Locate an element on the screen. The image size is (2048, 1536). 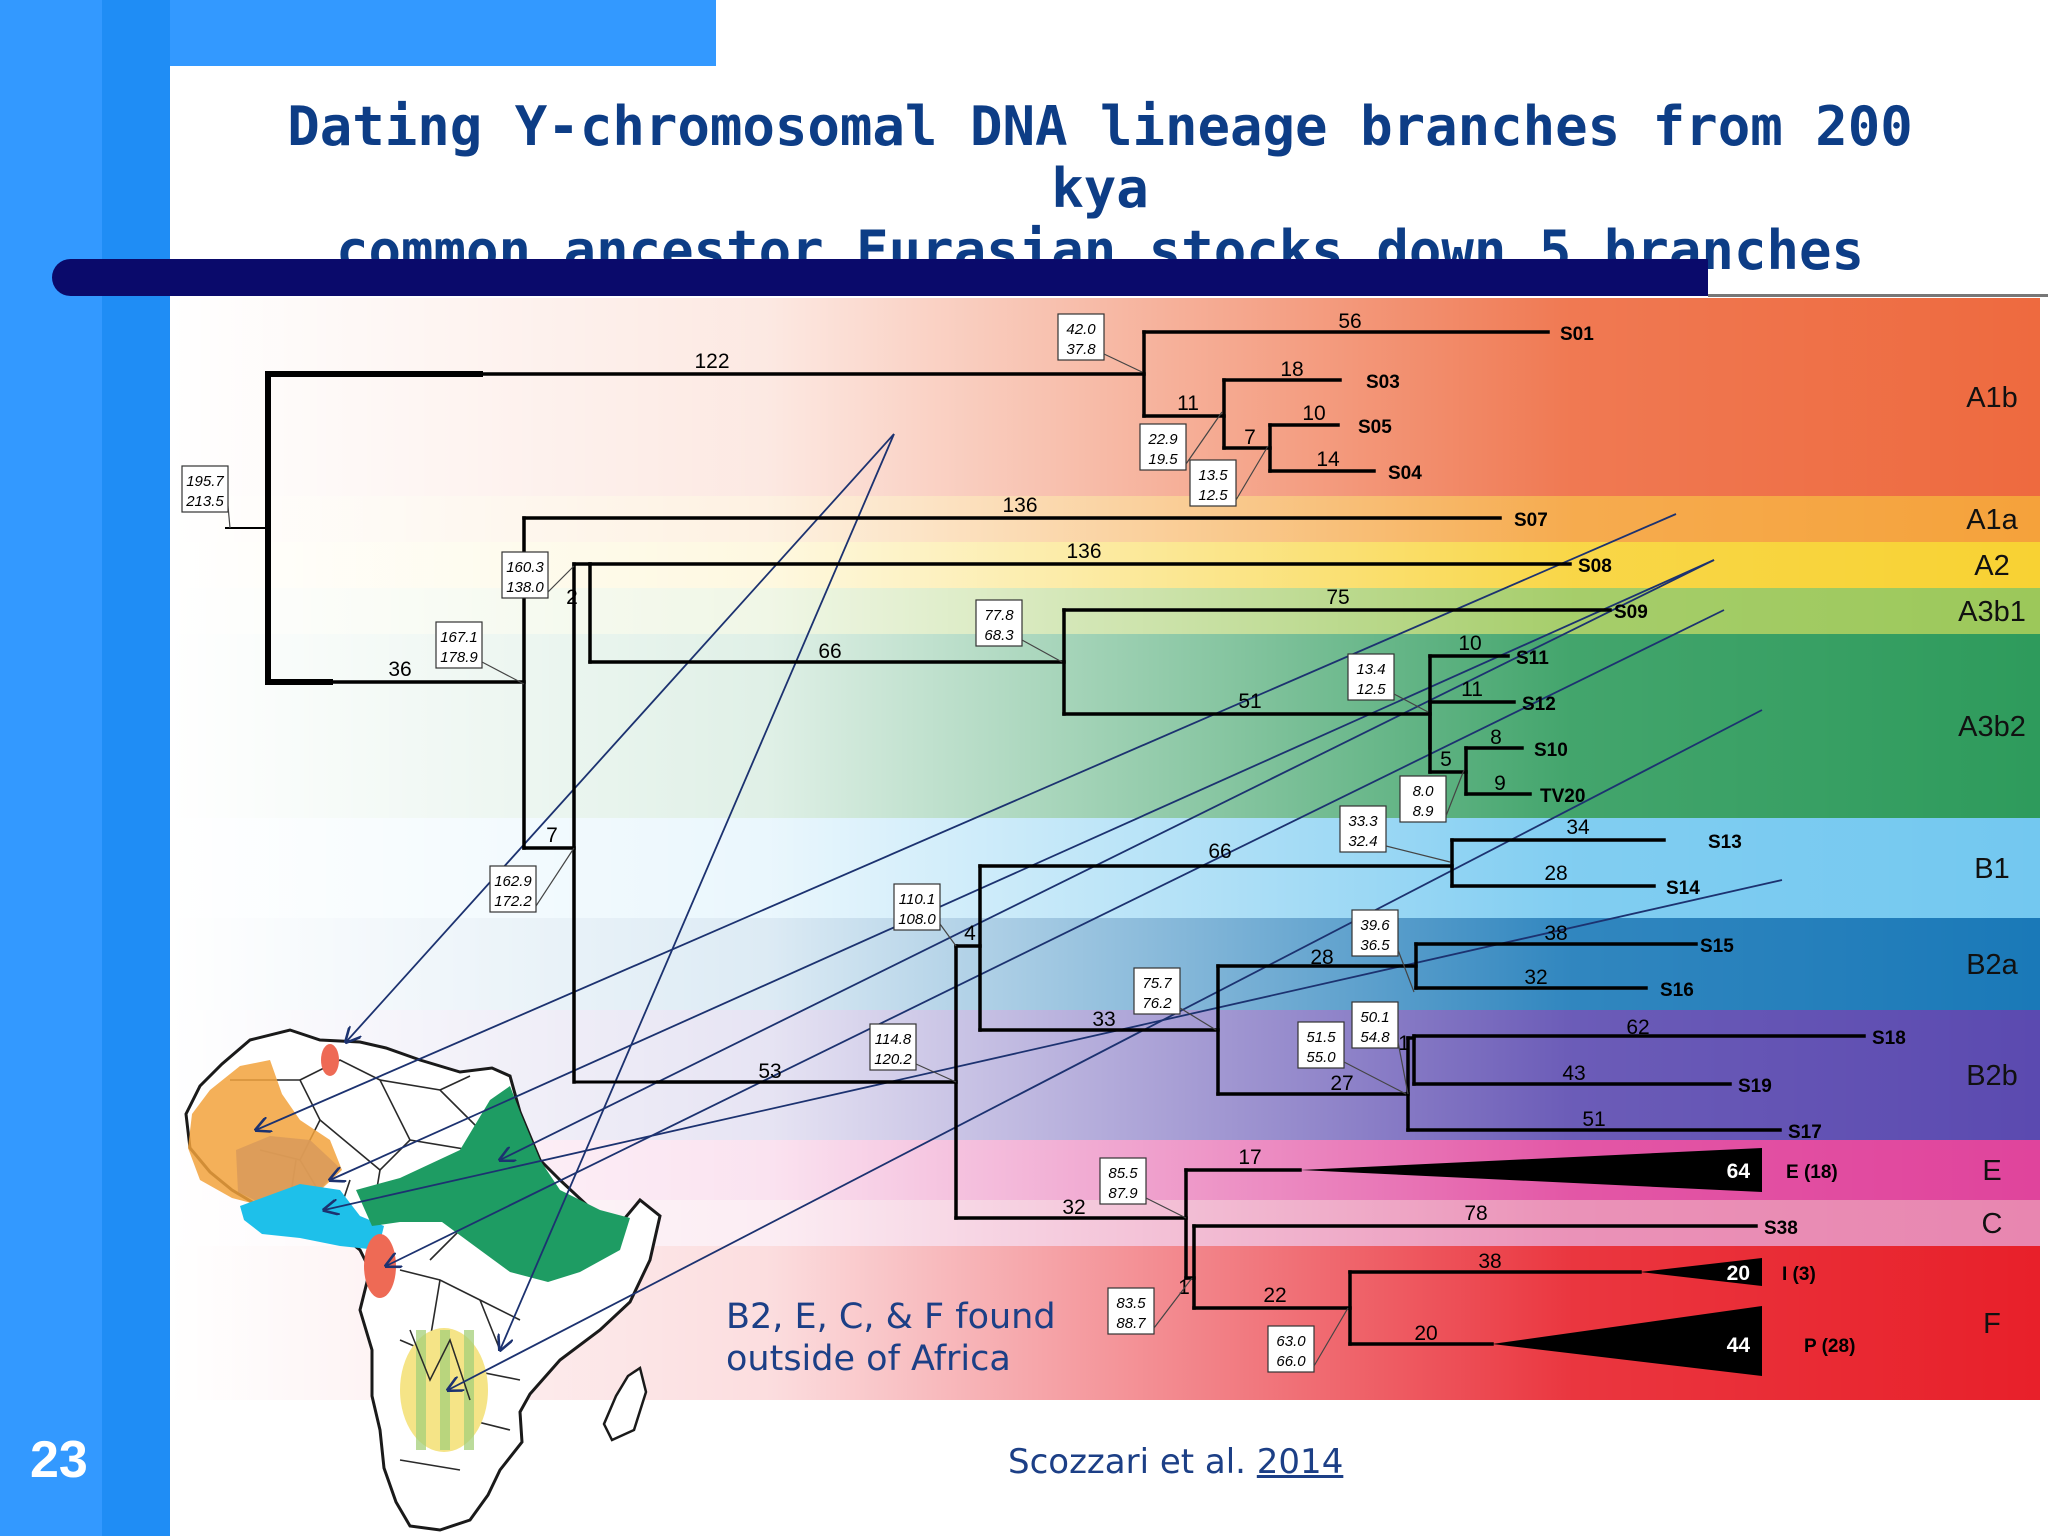
node-age-box: 75.7 76.2 is located at coordinates (1175, 999).